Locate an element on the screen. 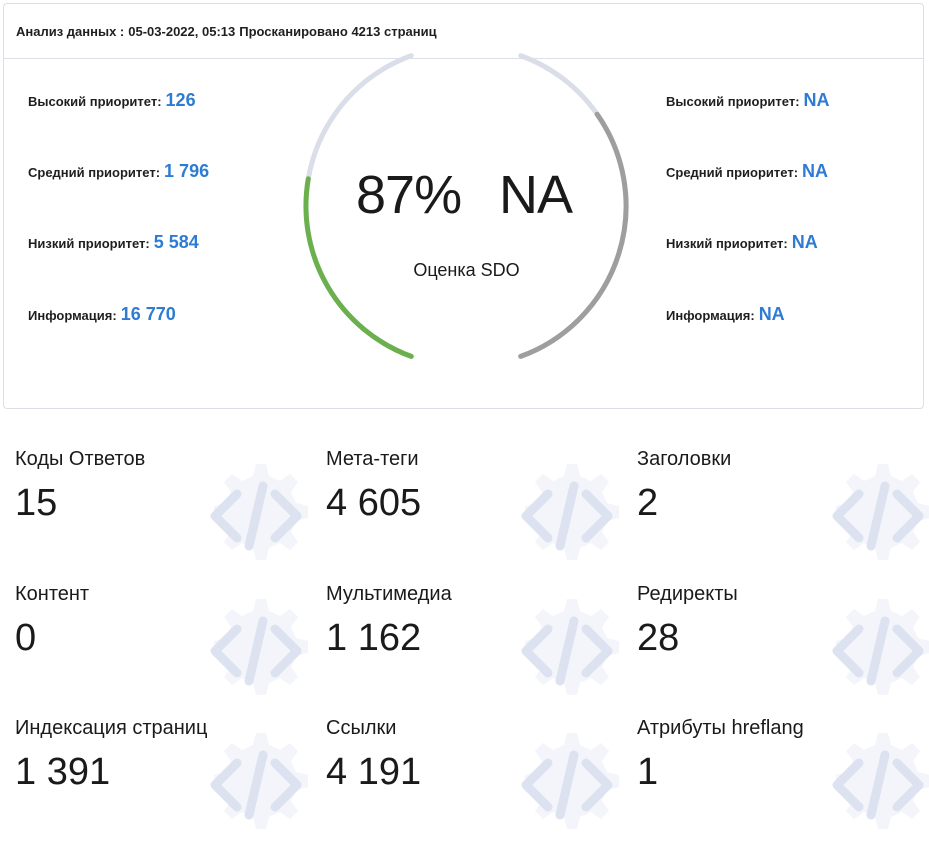  metric-tile: Мультимедиа 1 162 is located at coordinates (476, 643).